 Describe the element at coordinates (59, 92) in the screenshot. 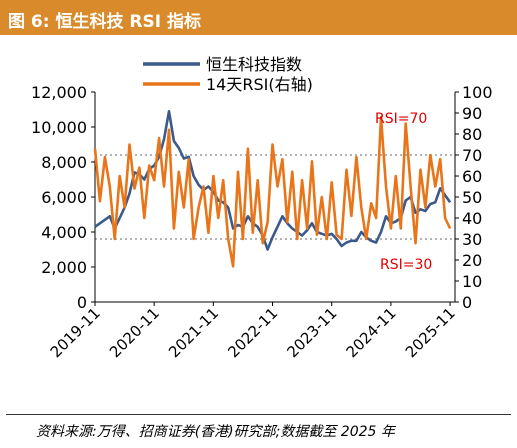

I see `left-tick-label: 12,000` at that location.